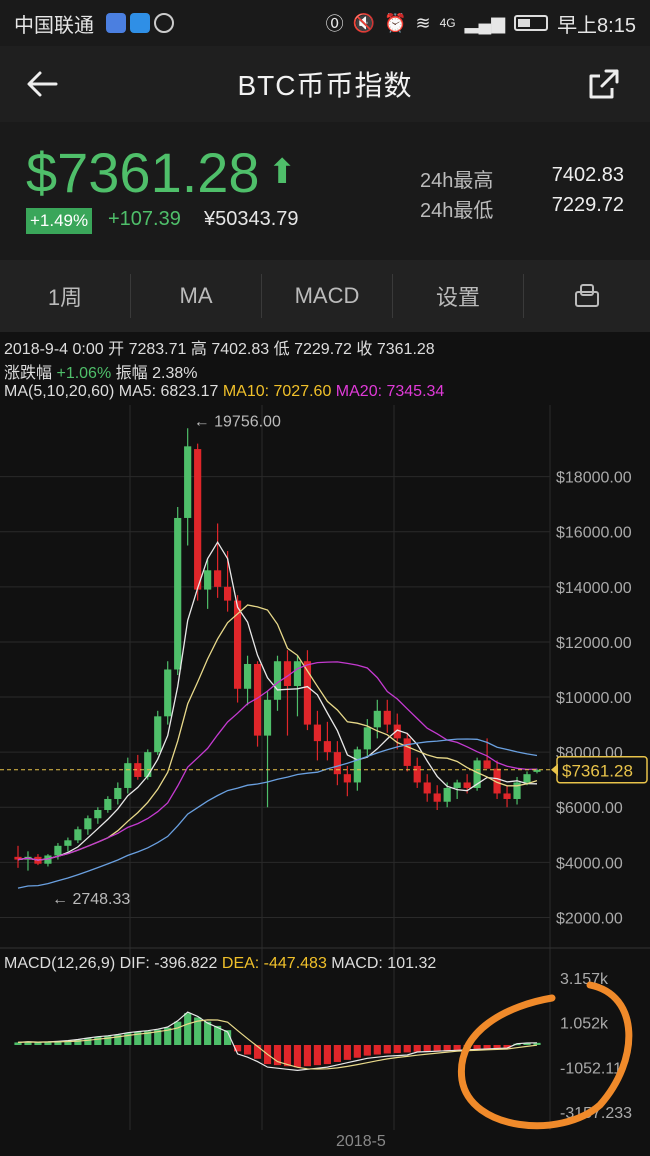 The width and height of the screenshot is (650, 1156). I want to click on message-icon, so click(164, 23).